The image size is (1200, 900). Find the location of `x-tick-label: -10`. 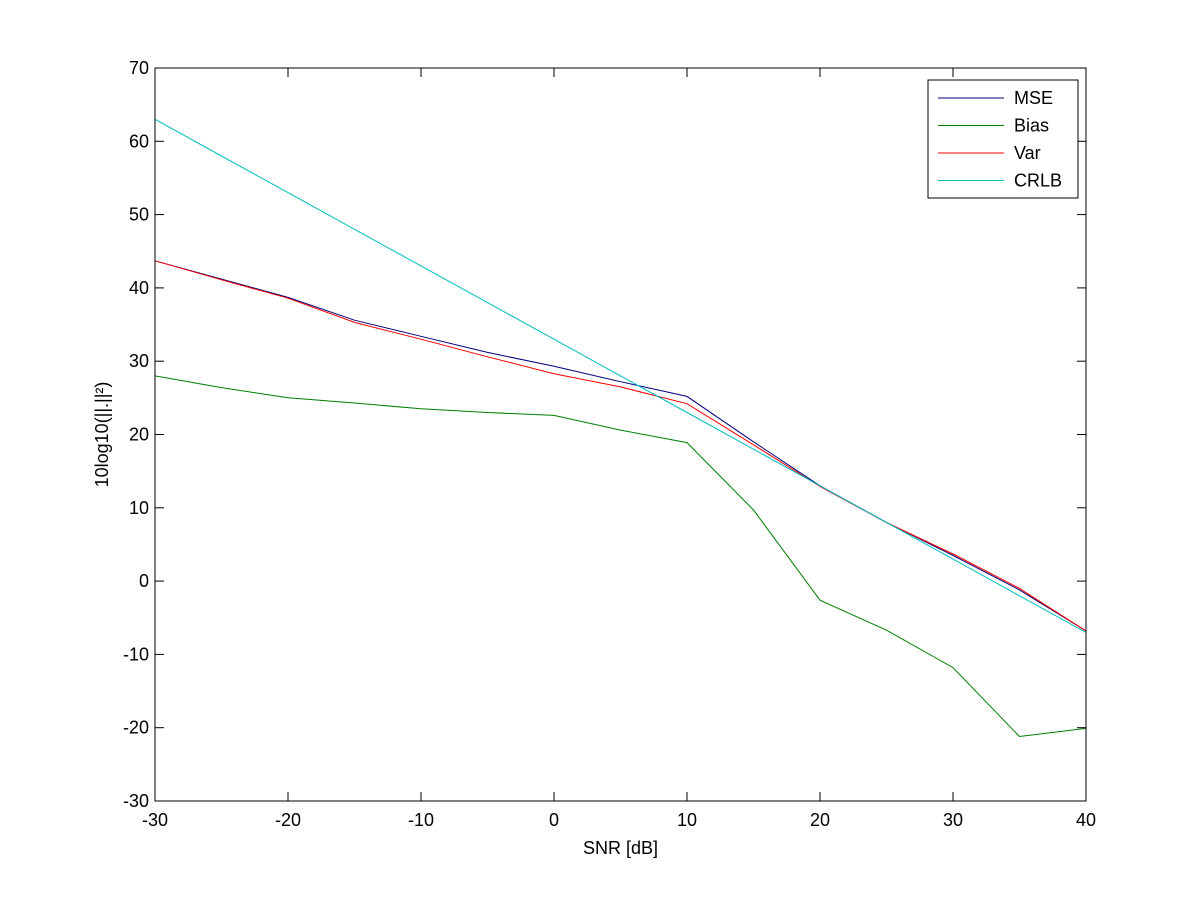

x-tick-label: -10 is located at coordinates (421, 820).